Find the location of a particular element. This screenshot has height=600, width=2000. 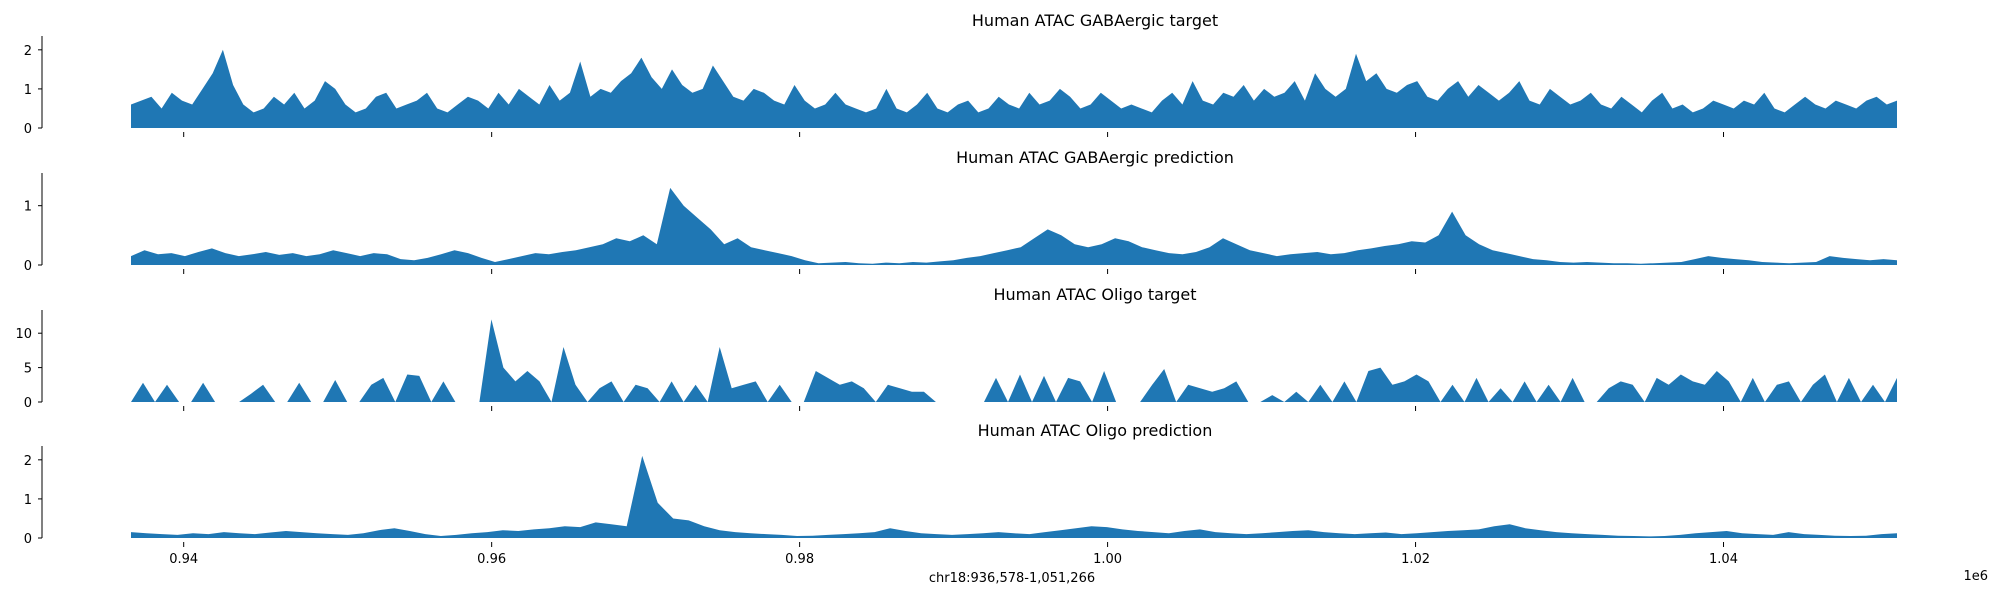

x-tick-label: 0.96 is located at coordinates (491, 559).